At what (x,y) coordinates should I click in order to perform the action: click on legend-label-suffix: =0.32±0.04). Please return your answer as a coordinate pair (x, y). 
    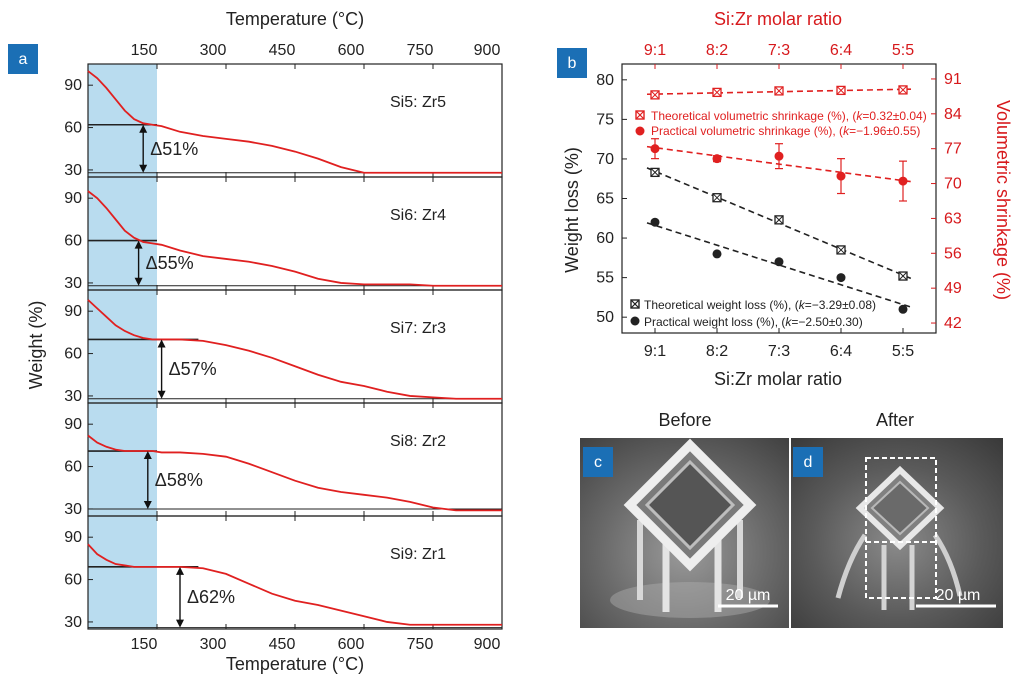
    Looking at the image, I should click on (894, 116).